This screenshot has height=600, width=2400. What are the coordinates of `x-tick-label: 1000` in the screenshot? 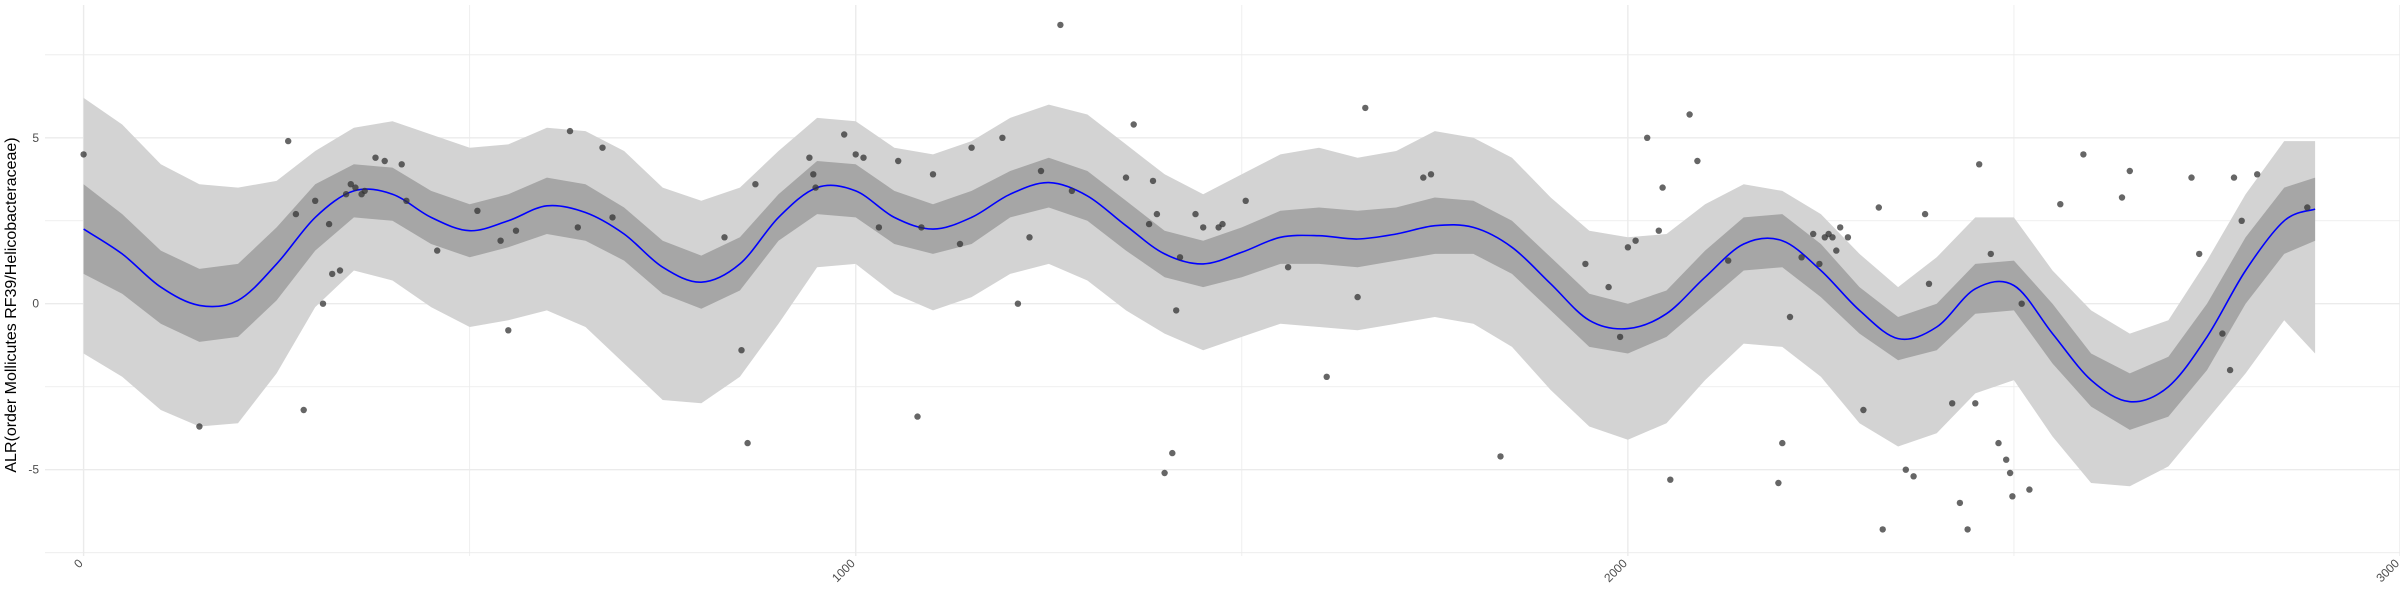 It's located at (843, 570).